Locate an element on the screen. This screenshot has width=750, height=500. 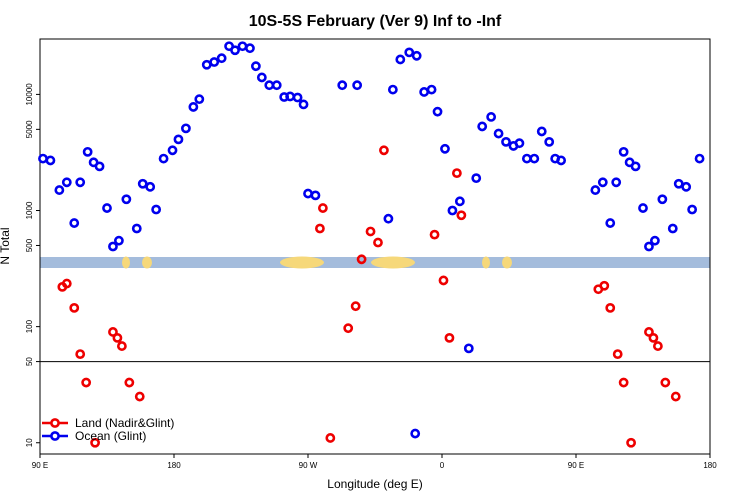
y-tick-label: 10 is located at coordinates (29, 442).